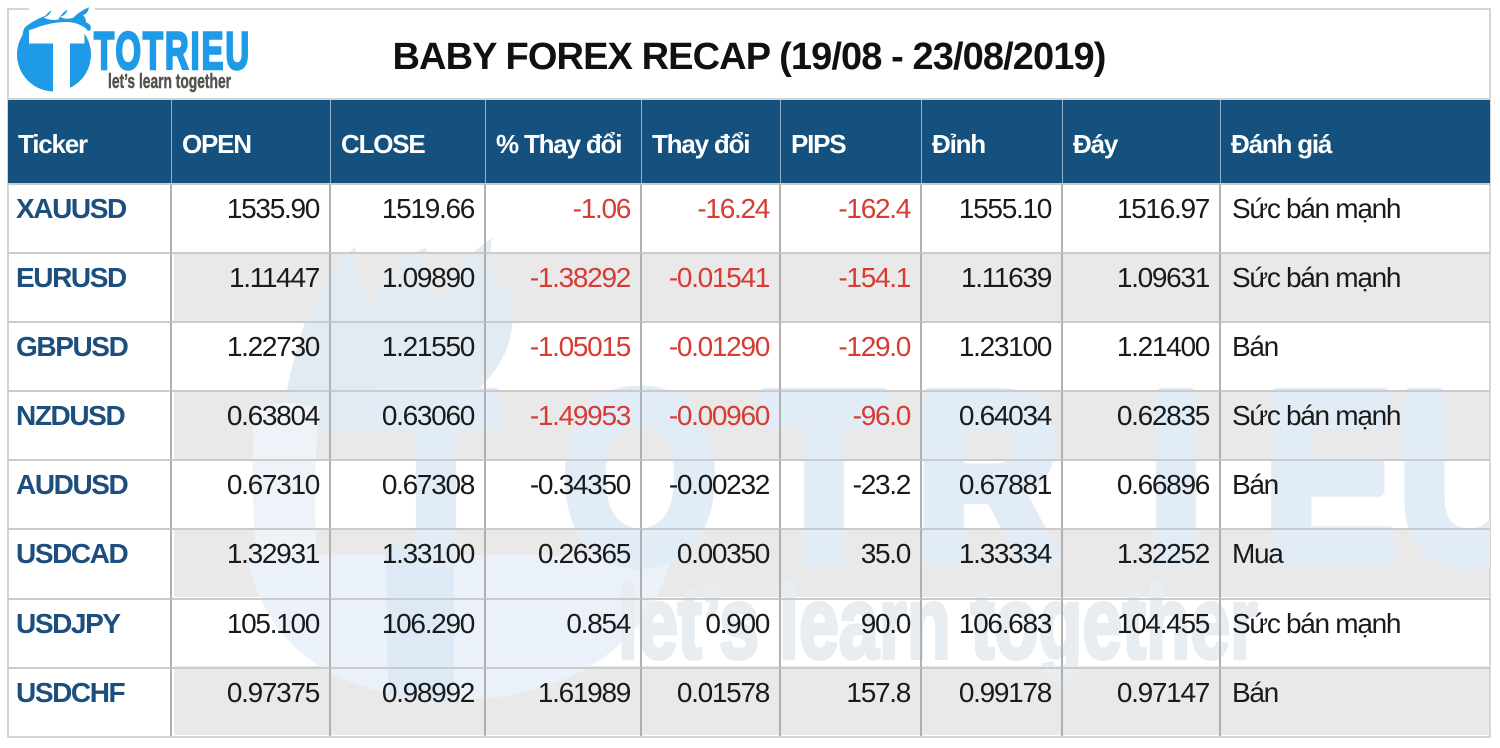 The width and height of the screenshot is (1500, 748). Describe the element at coordinates (1330, 476) in the screenshot. I see `svg-text: E` at that location.